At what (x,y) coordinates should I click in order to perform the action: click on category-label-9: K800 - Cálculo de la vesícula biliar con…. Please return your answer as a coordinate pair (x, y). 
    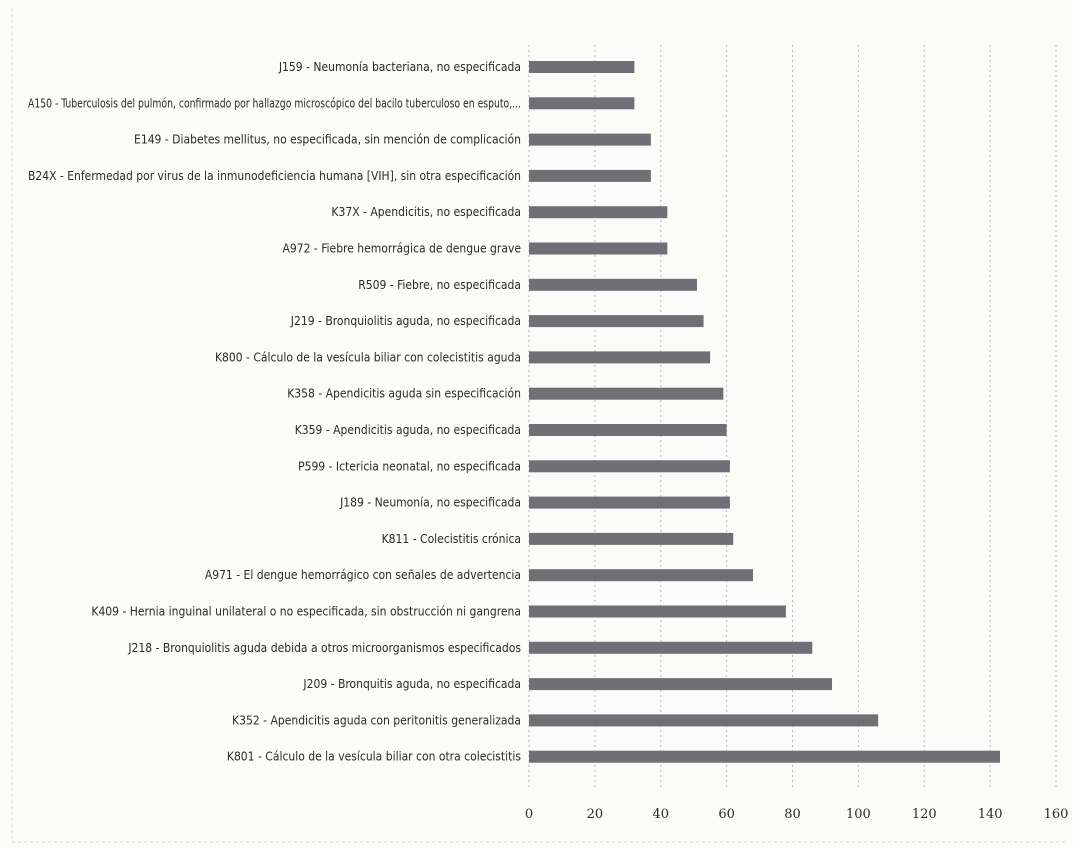
    Looking at the image, I should click on (368, 357).